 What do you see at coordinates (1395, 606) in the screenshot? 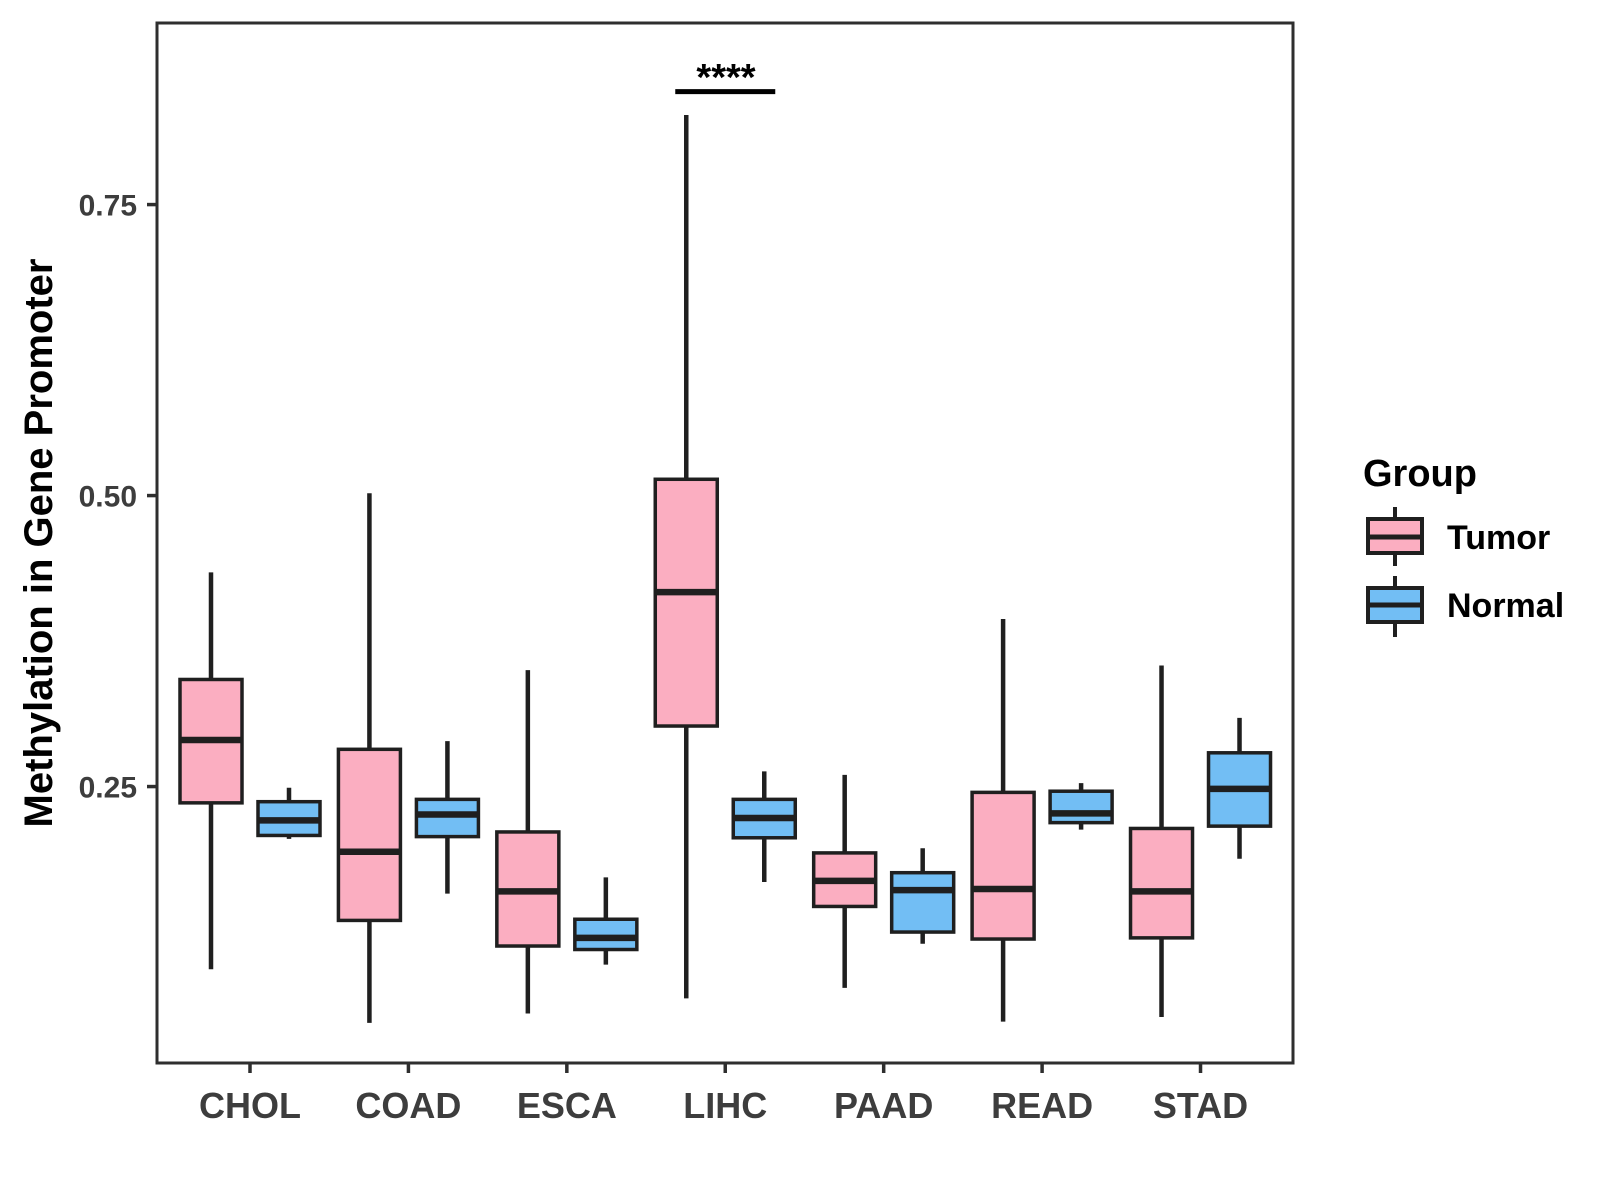
I see `legend-key-normal` at bounding box center [1395, 606].